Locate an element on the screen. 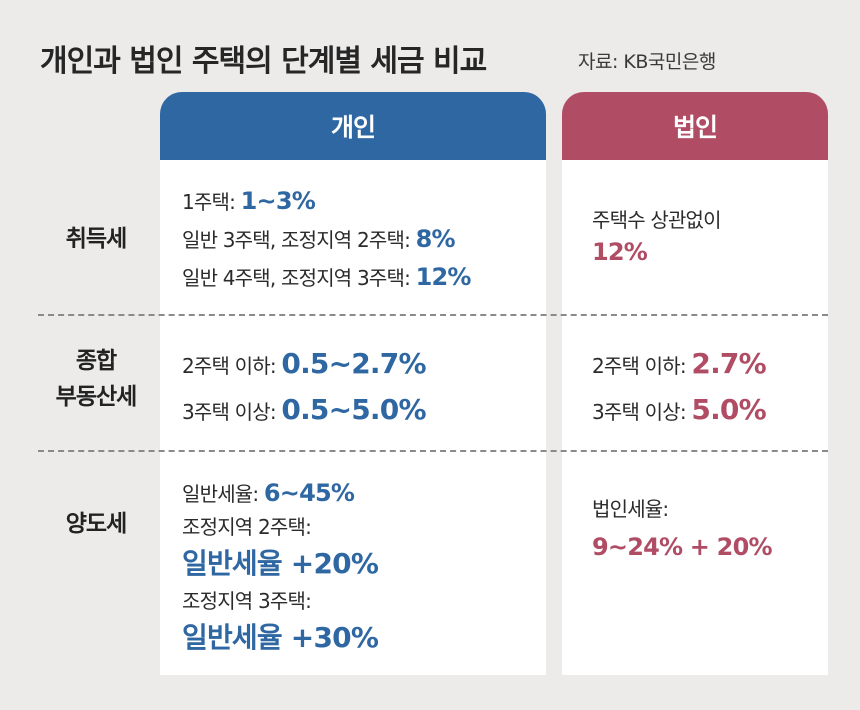  transfer-adj3-text: 조정지역 3주택: is located at coordinates (247, 601).